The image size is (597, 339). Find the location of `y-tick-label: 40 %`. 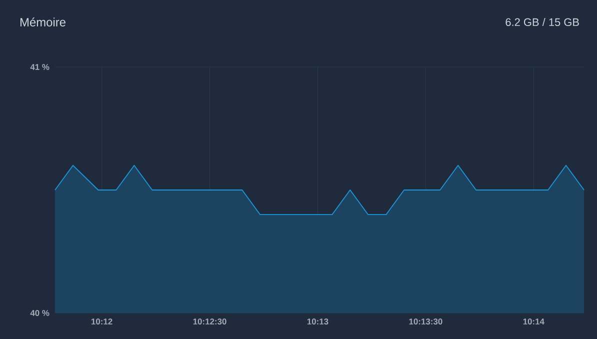

y-tick-label: 40 % is located at coordinates (40, 313).